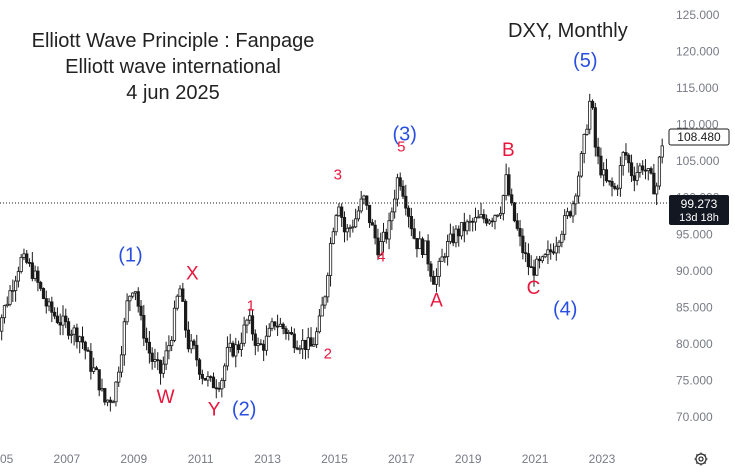  I want to click on gear-icon, so click(701, 459).